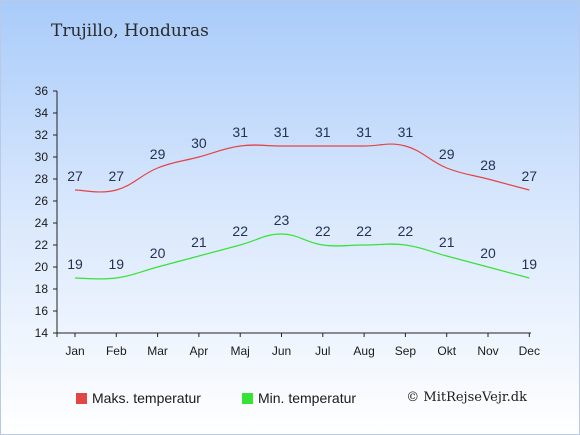 This screenshot has height=435, width=580. What do you see at coordinates (157, 351) in the screenshot?
I see `x-tick-label: Mar` at bounding box center [157, 351].